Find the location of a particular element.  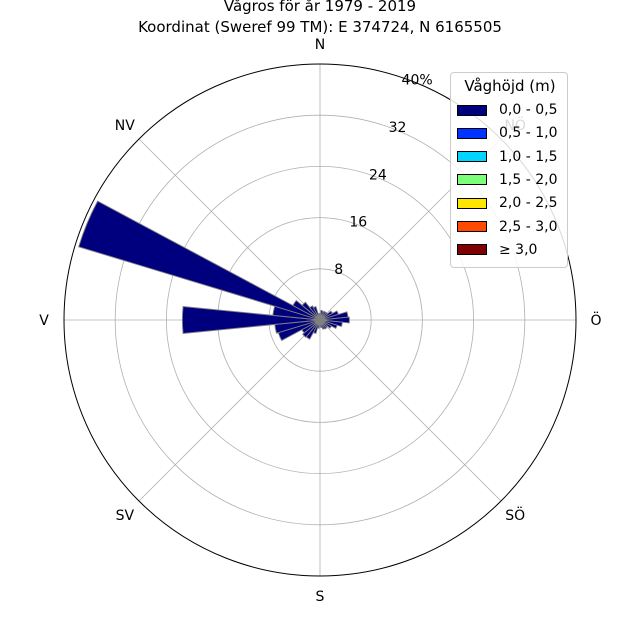

legend-label: 1,5 - 2,0 is located at coordinates (528, 179).